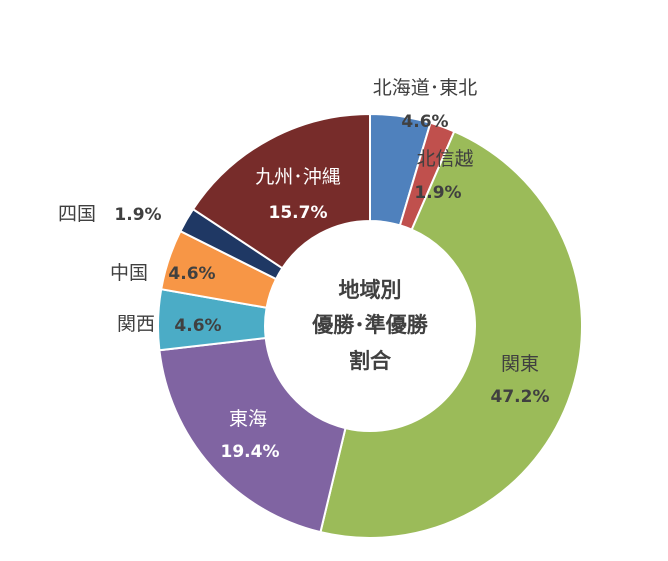  Describe the element at coordinates (191, 274) in the screenshot. I see `slice-value-chugoku: 4.6%` at that location.